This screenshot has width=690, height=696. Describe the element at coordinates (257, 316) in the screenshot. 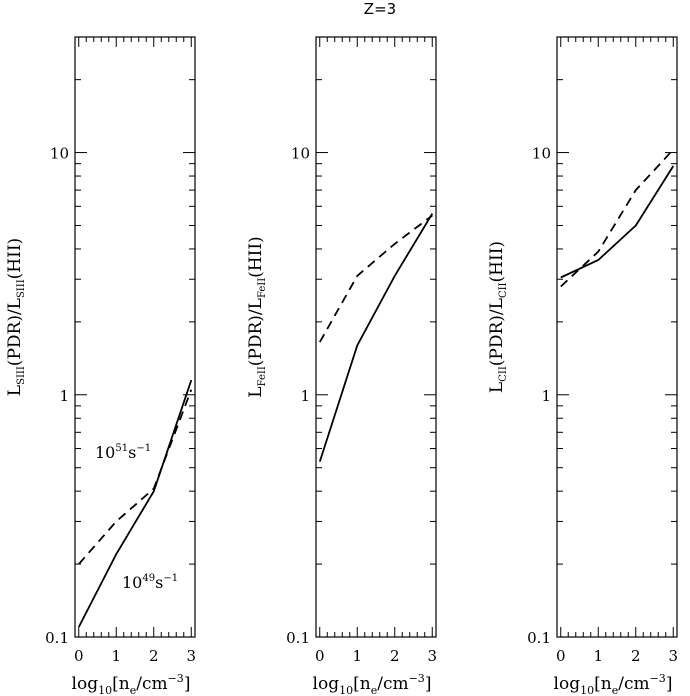

I see `y-axis-label: LFeII(PDR)/LFeII(HII)` at that location.